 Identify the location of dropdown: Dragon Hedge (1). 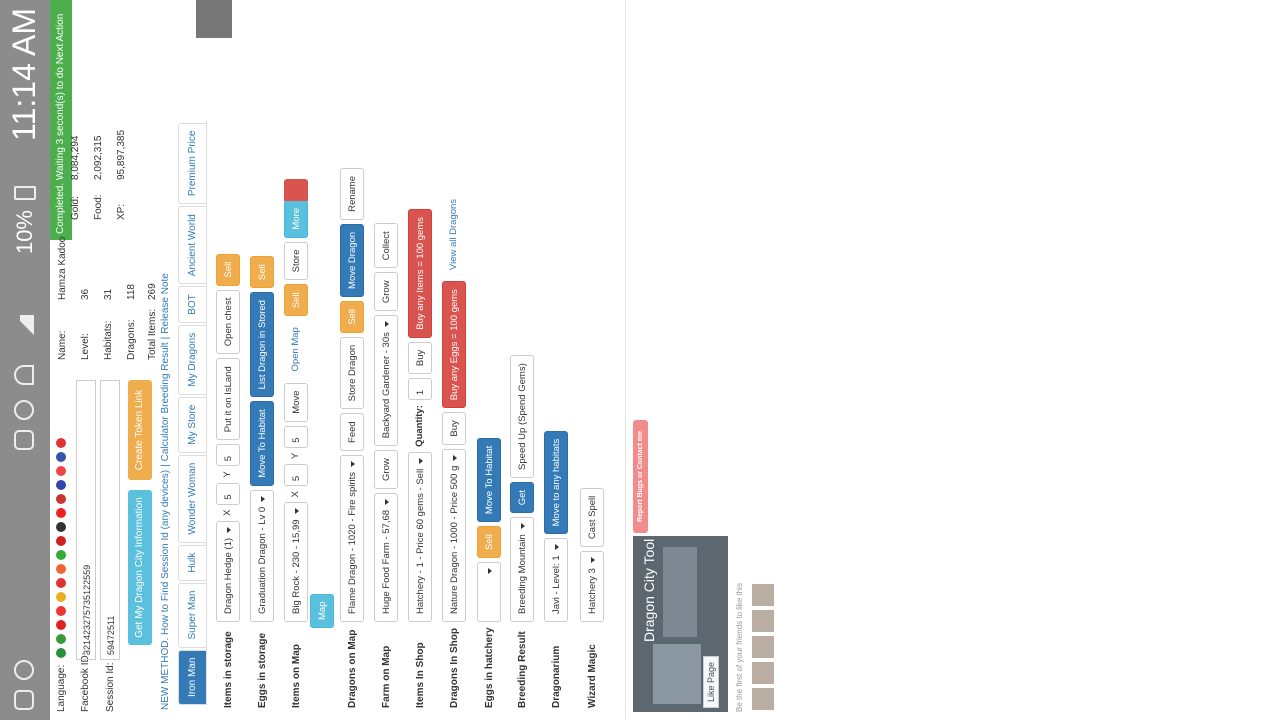
(228, 571).